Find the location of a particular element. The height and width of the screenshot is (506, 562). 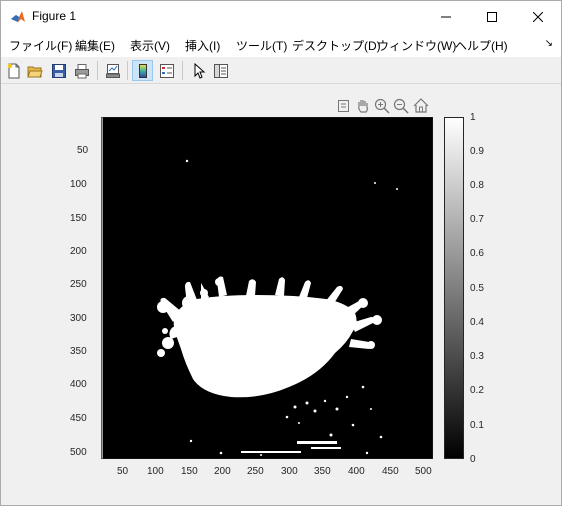

y-tick-label: 250 is located at coordinates (78, 284).